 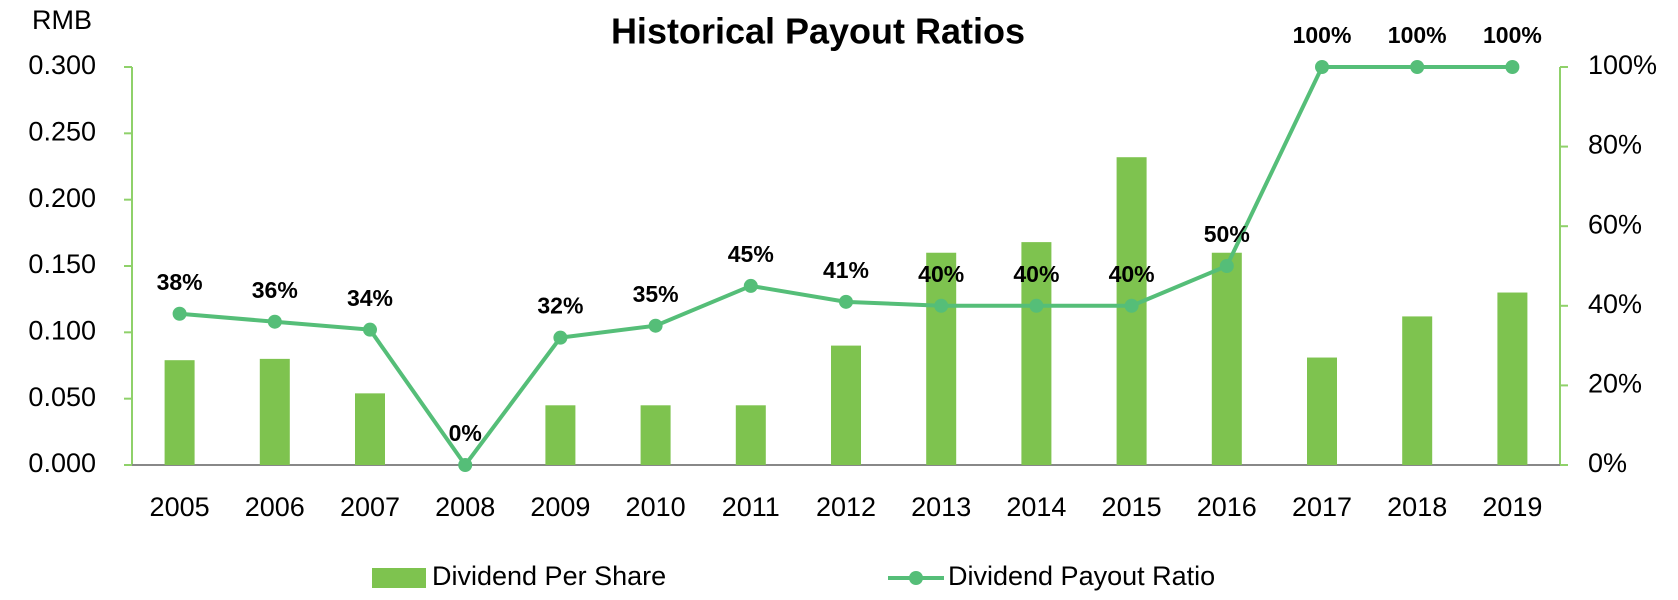 What do you see at coordinates (846, 507) in the screenshot?
I see `x-tick-label: 2012` at bounding box center [846, 507].